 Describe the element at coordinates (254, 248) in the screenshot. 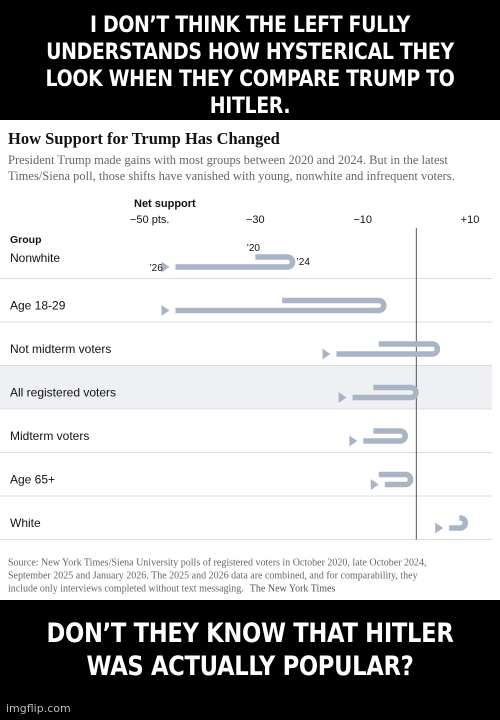

I see `year-label-2020: ’20` at that location.